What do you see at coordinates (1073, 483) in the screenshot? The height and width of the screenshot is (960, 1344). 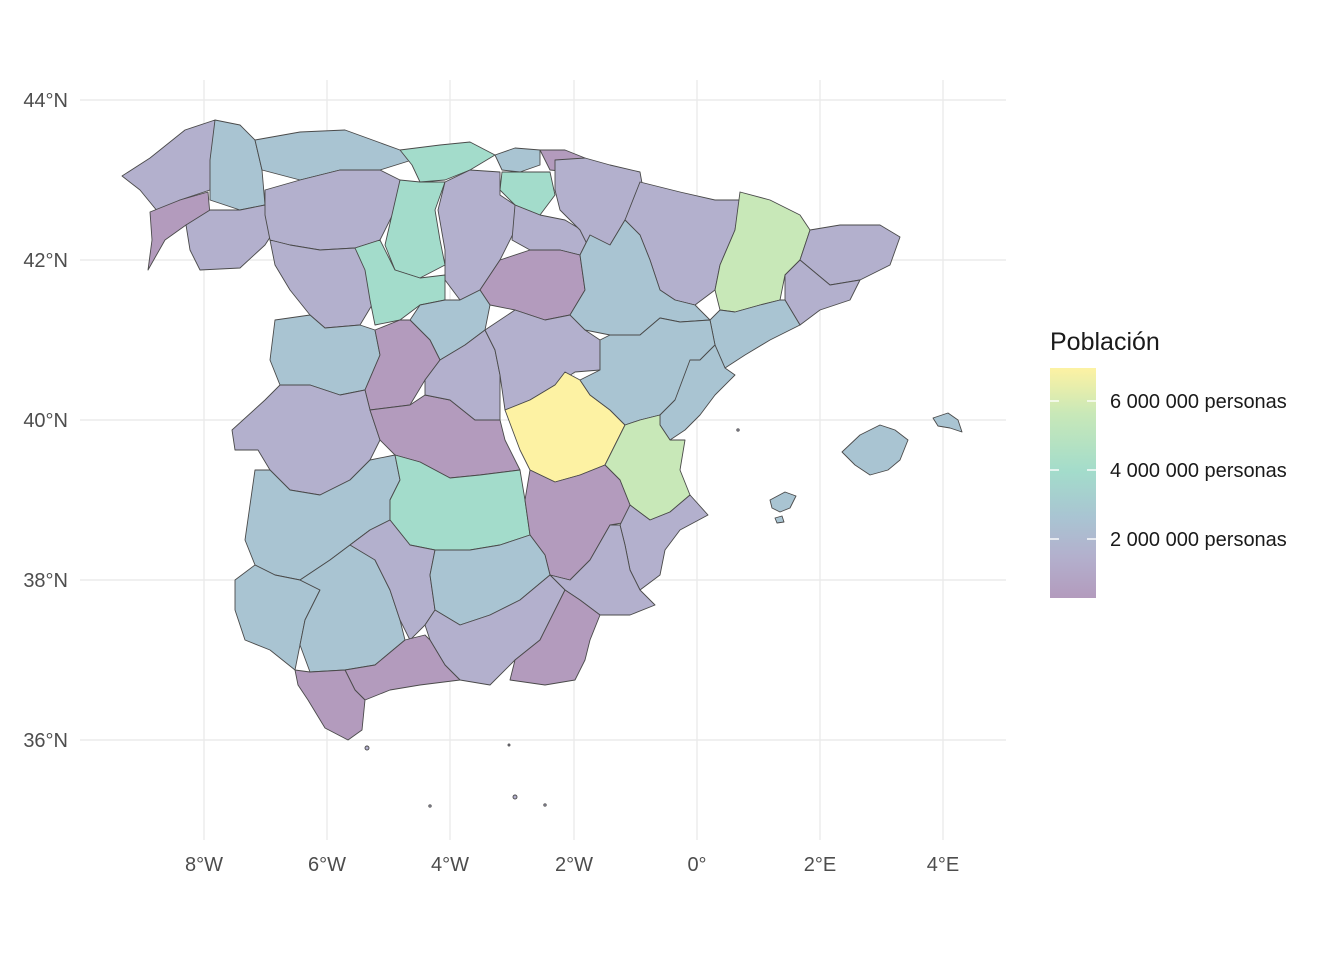 I see `legend-colorbar` at bounding box center [1073, 483].